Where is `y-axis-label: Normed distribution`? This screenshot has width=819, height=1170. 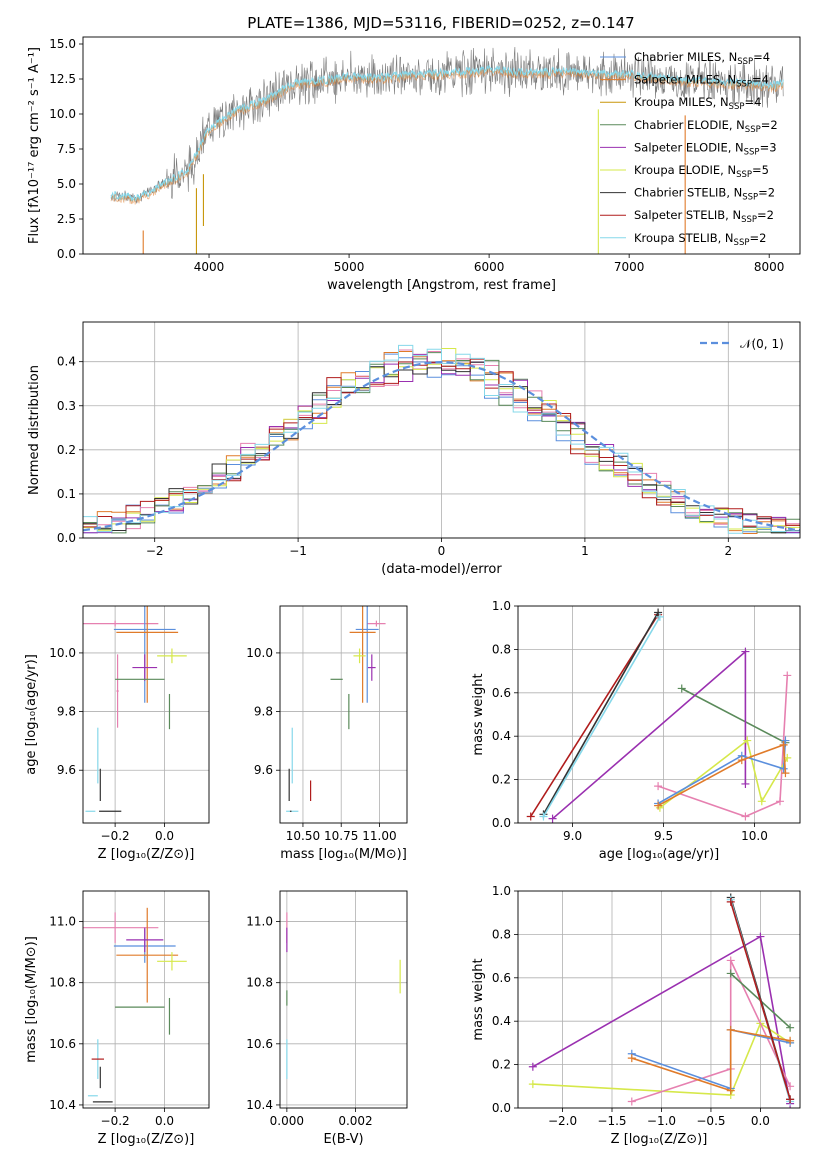 y-axis-label: Normed distribution is located at coordinates (34, 430).